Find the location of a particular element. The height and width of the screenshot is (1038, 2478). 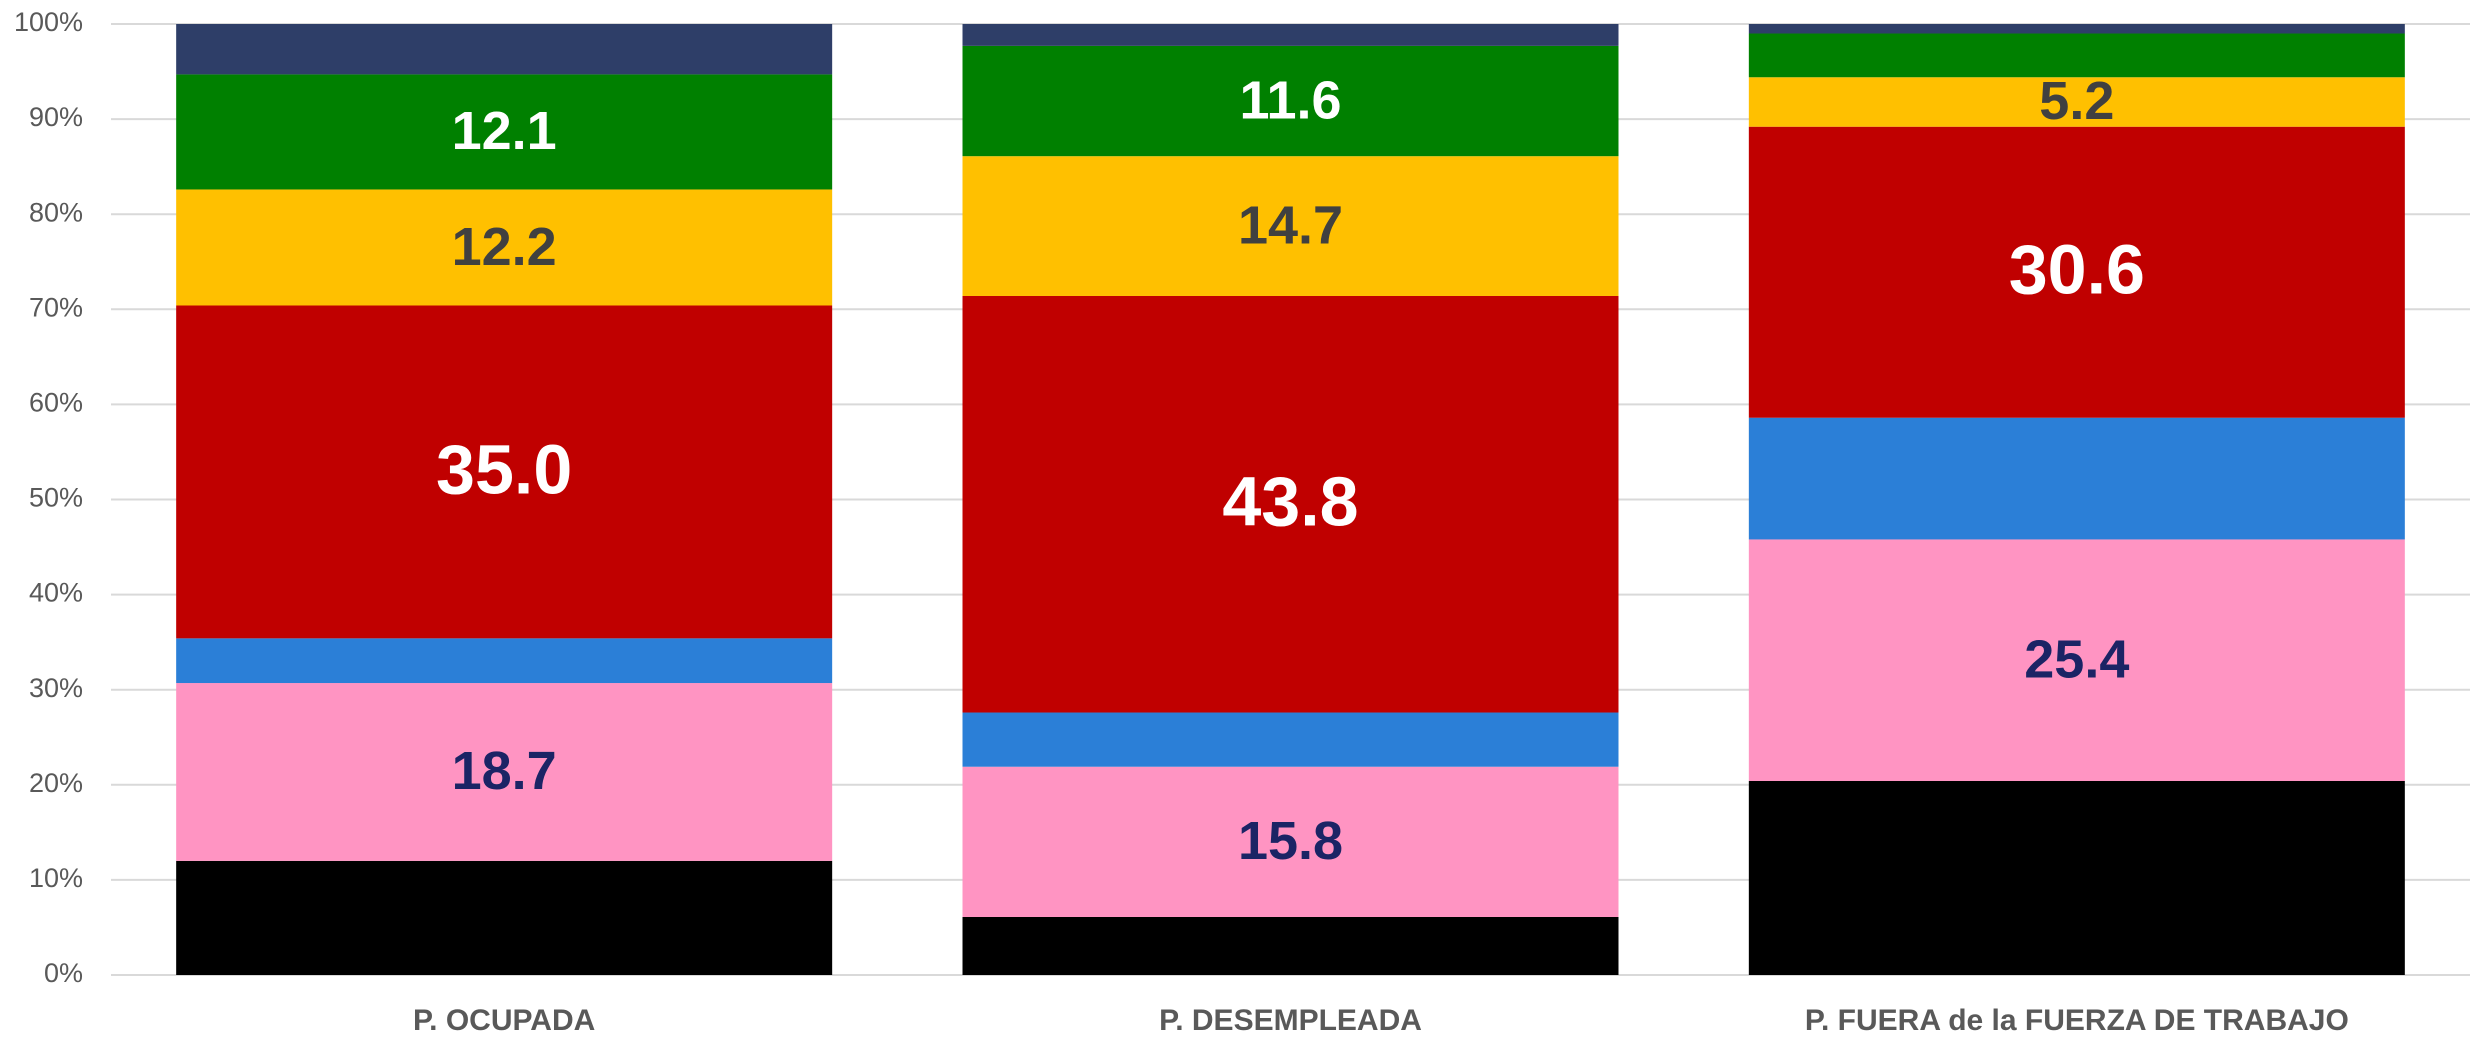

value-label: 11.6 is located at coordinates (1290, 100).